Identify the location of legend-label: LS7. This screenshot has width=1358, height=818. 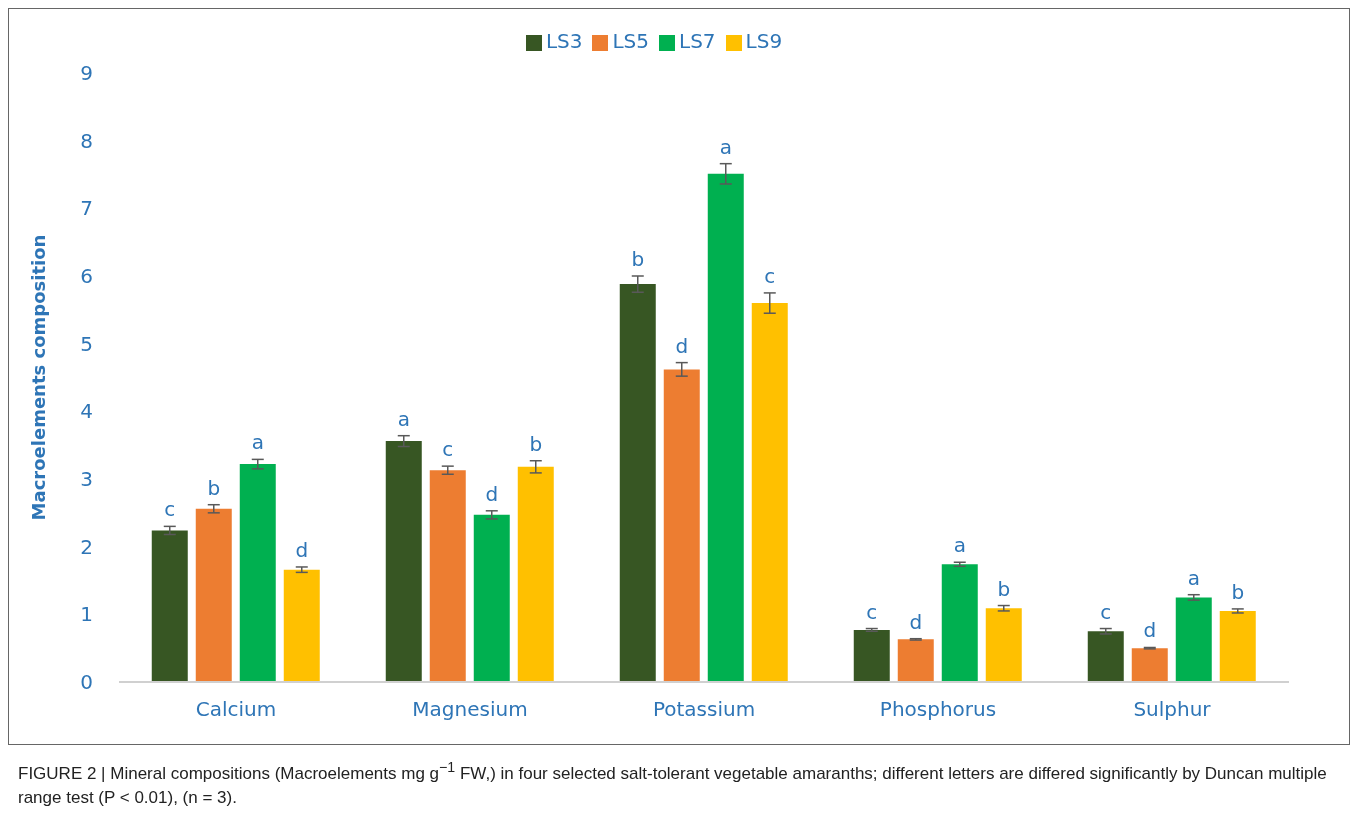
(697, 41).